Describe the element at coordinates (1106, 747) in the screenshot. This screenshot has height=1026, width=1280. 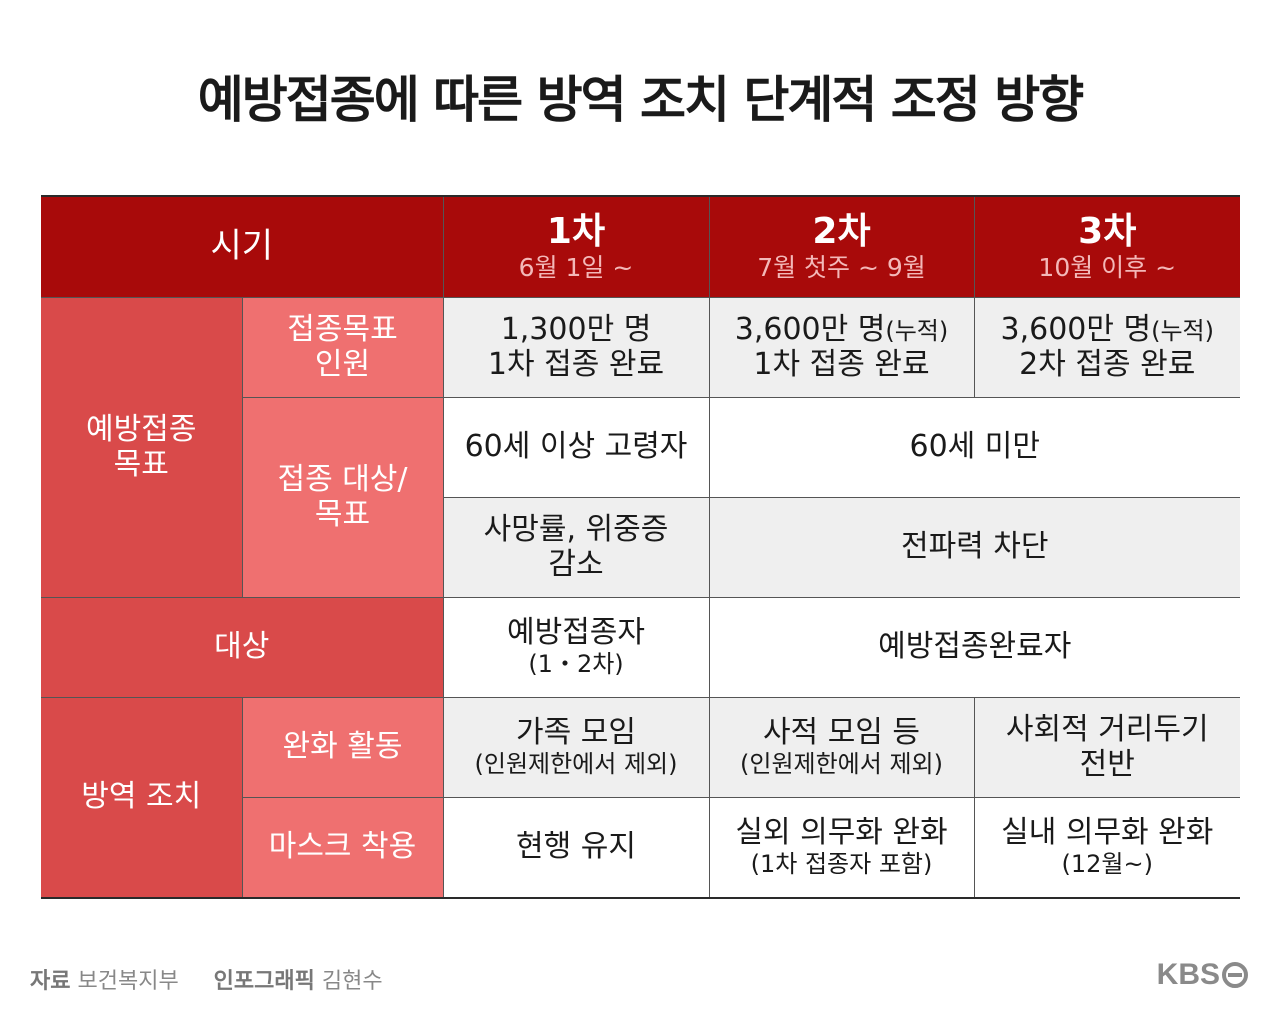
I see `cell-activities-r3: 사회적 거리두기 전반` at that location.